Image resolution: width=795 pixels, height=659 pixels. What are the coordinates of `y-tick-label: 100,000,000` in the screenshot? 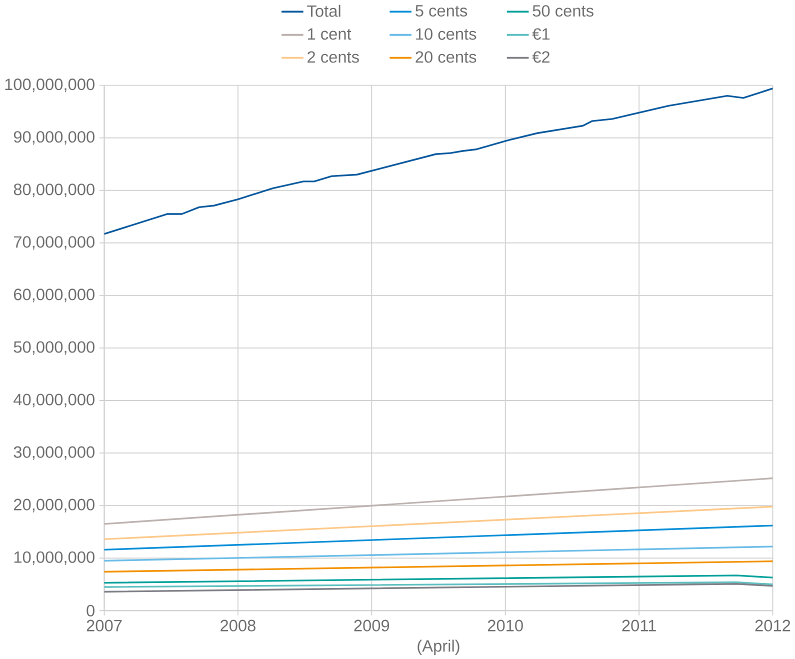 It's located at (49, 85).